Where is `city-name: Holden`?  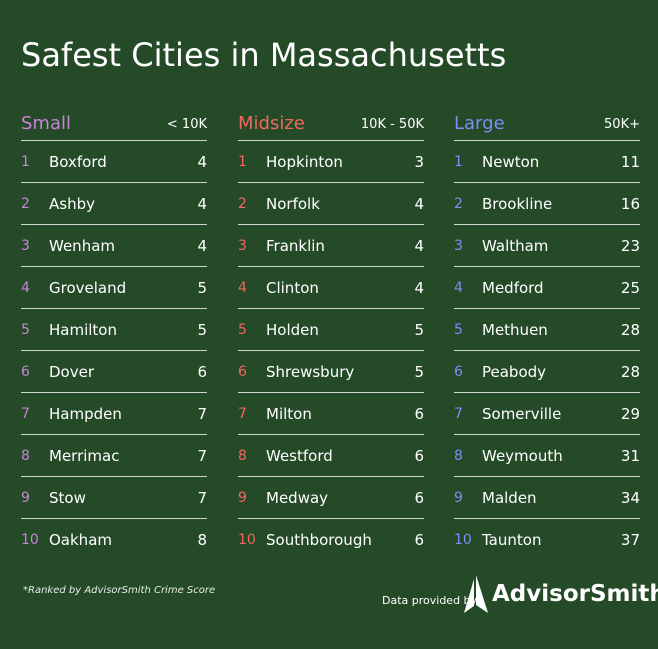
city-name: Holden is located at coordinates (292, 329).